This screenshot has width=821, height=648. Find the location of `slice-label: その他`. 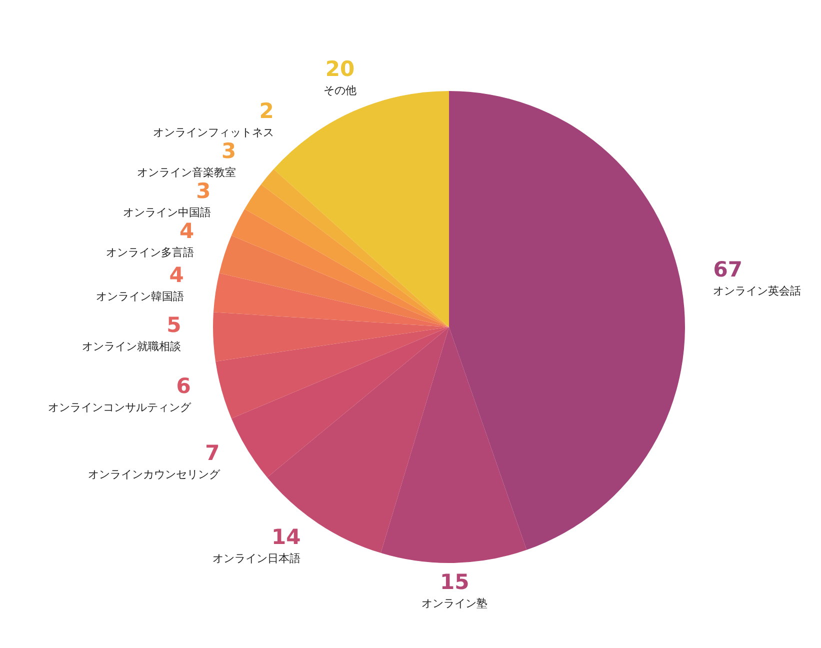

slice-label: その他 is located at coordinates (339, 91).